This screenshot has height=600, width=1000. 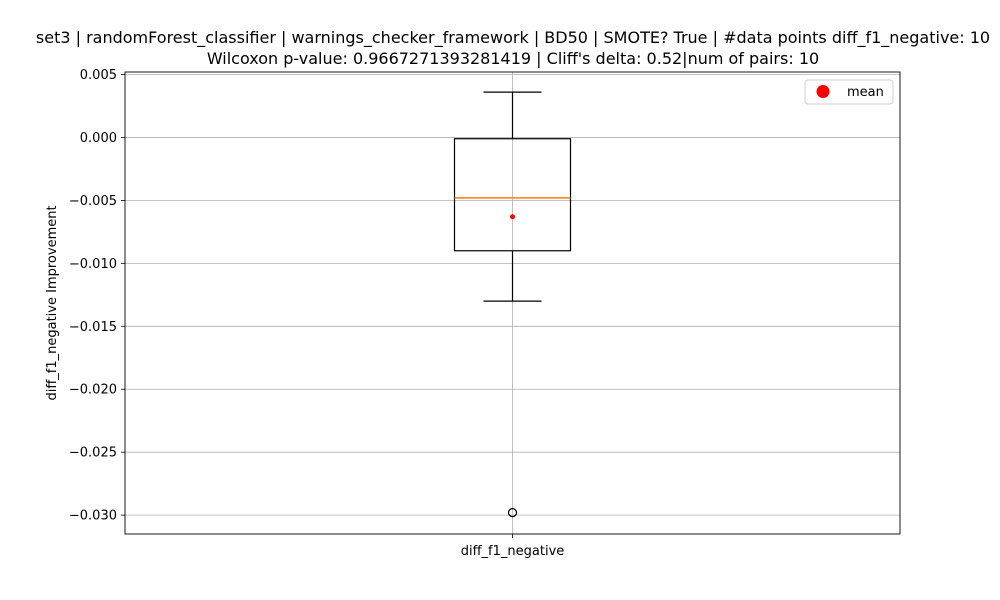 I want to click on y-axis-label: diff_f1_negative Improvement, so click(x=52, y=302).